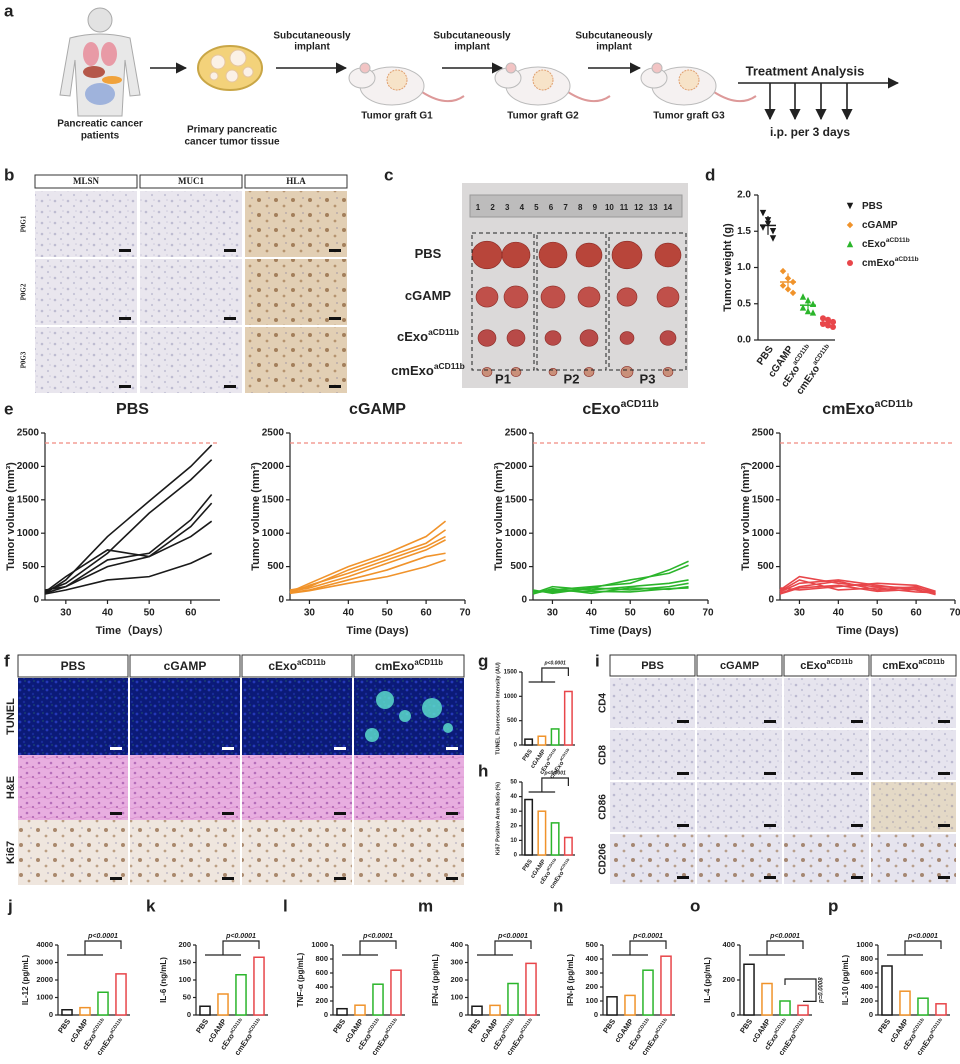 The image size is (960, 1064). Describe the element at coordinates (91, 54) in the screenshot. I see `lung` at that location.